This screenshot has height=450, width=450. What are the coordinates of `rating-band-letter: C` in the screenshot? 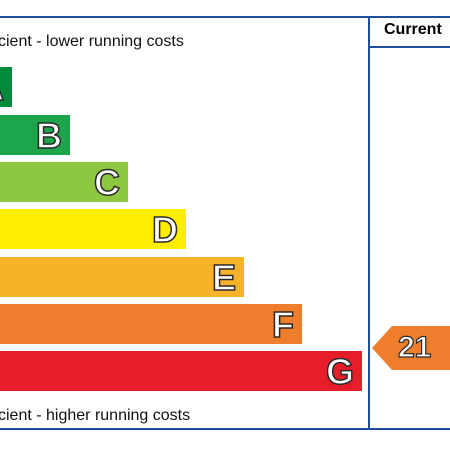 It's located at (107, 183).